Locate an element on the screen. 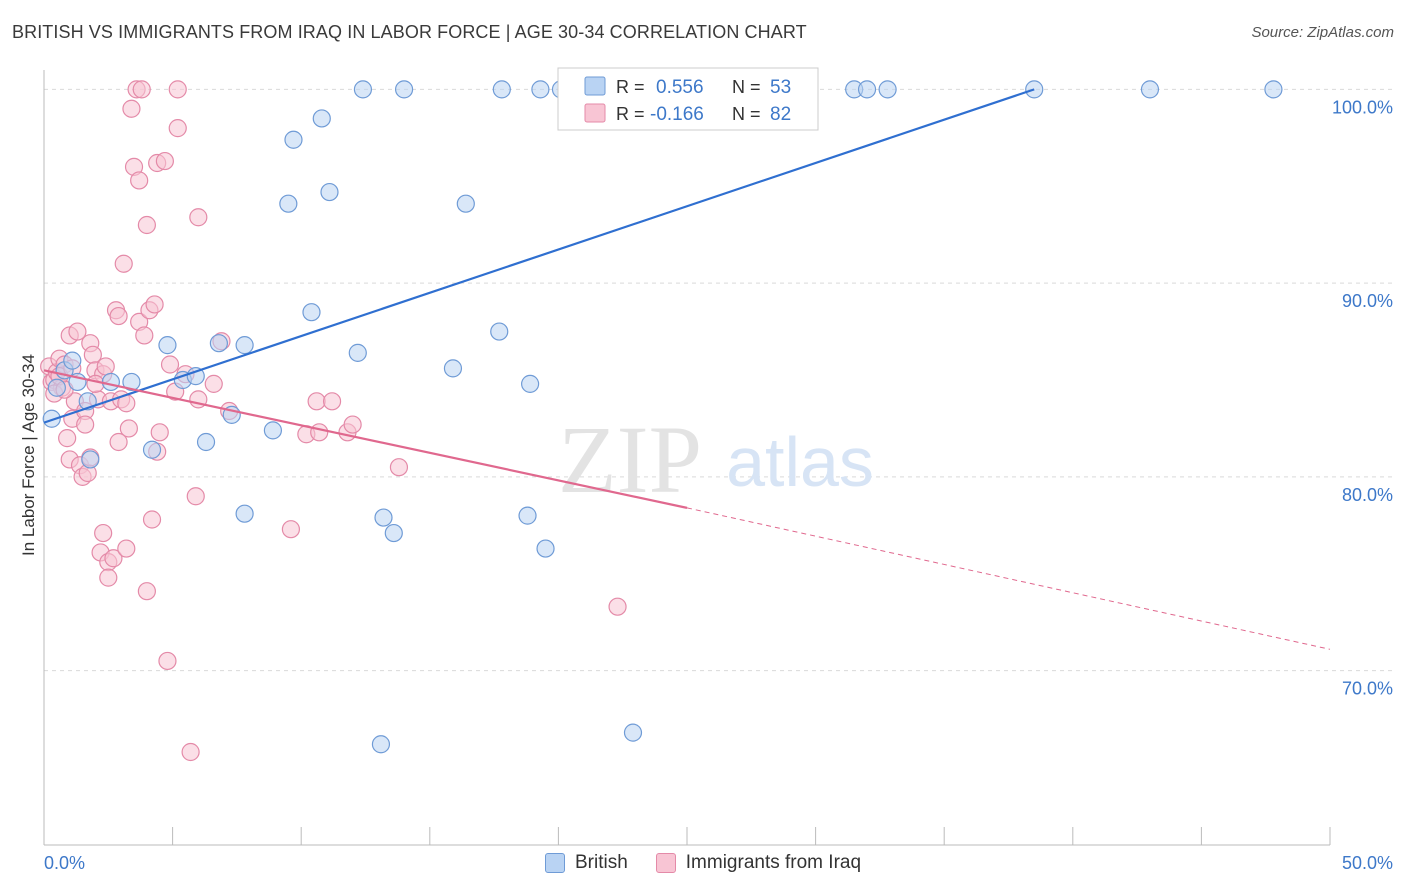 The width and height of the screenshot is (1406, 892). stat-r-value-iraq: -0.166 is located at coordinates (677, 114).